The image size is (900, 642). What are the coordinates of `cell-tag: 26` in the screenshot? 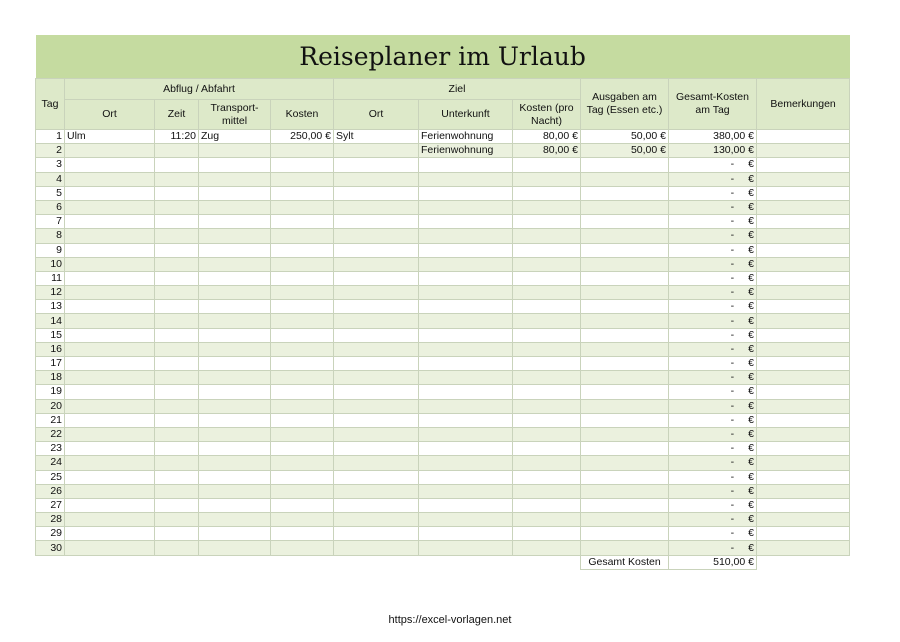 It's located at (50, 491).